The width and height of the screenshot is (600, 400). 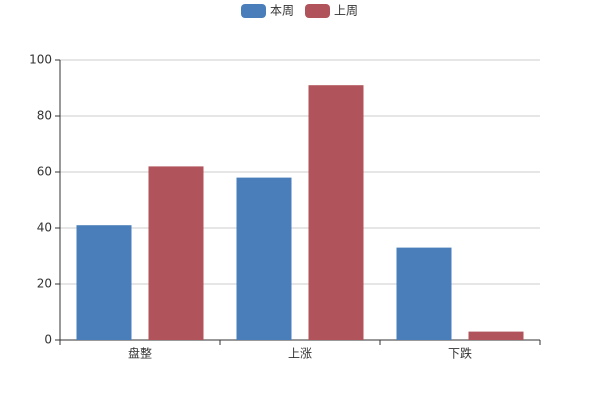 What do you see at coordinates (48, 340) in the screenshot?
I see `y-tick-label: 0` at bounding box center [48, 340].